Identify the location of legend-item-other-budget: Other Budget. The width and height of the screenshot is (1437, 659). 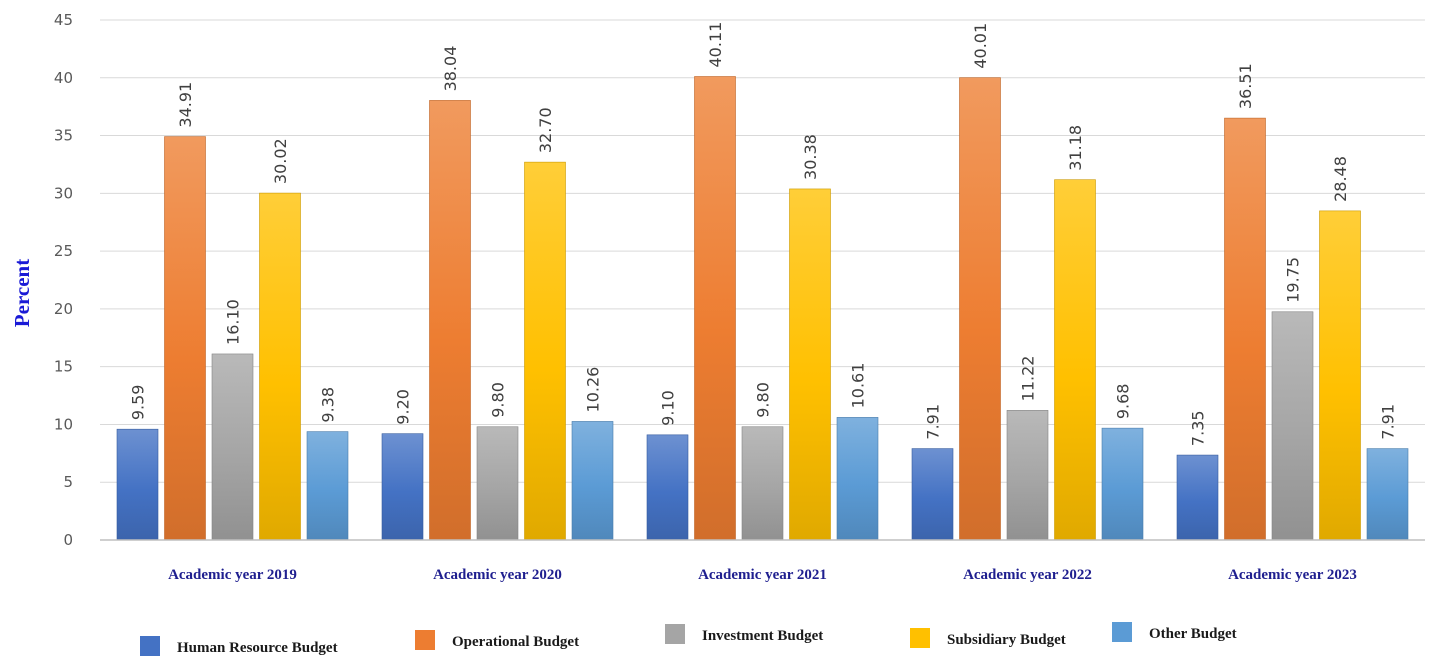
(1174, 632).